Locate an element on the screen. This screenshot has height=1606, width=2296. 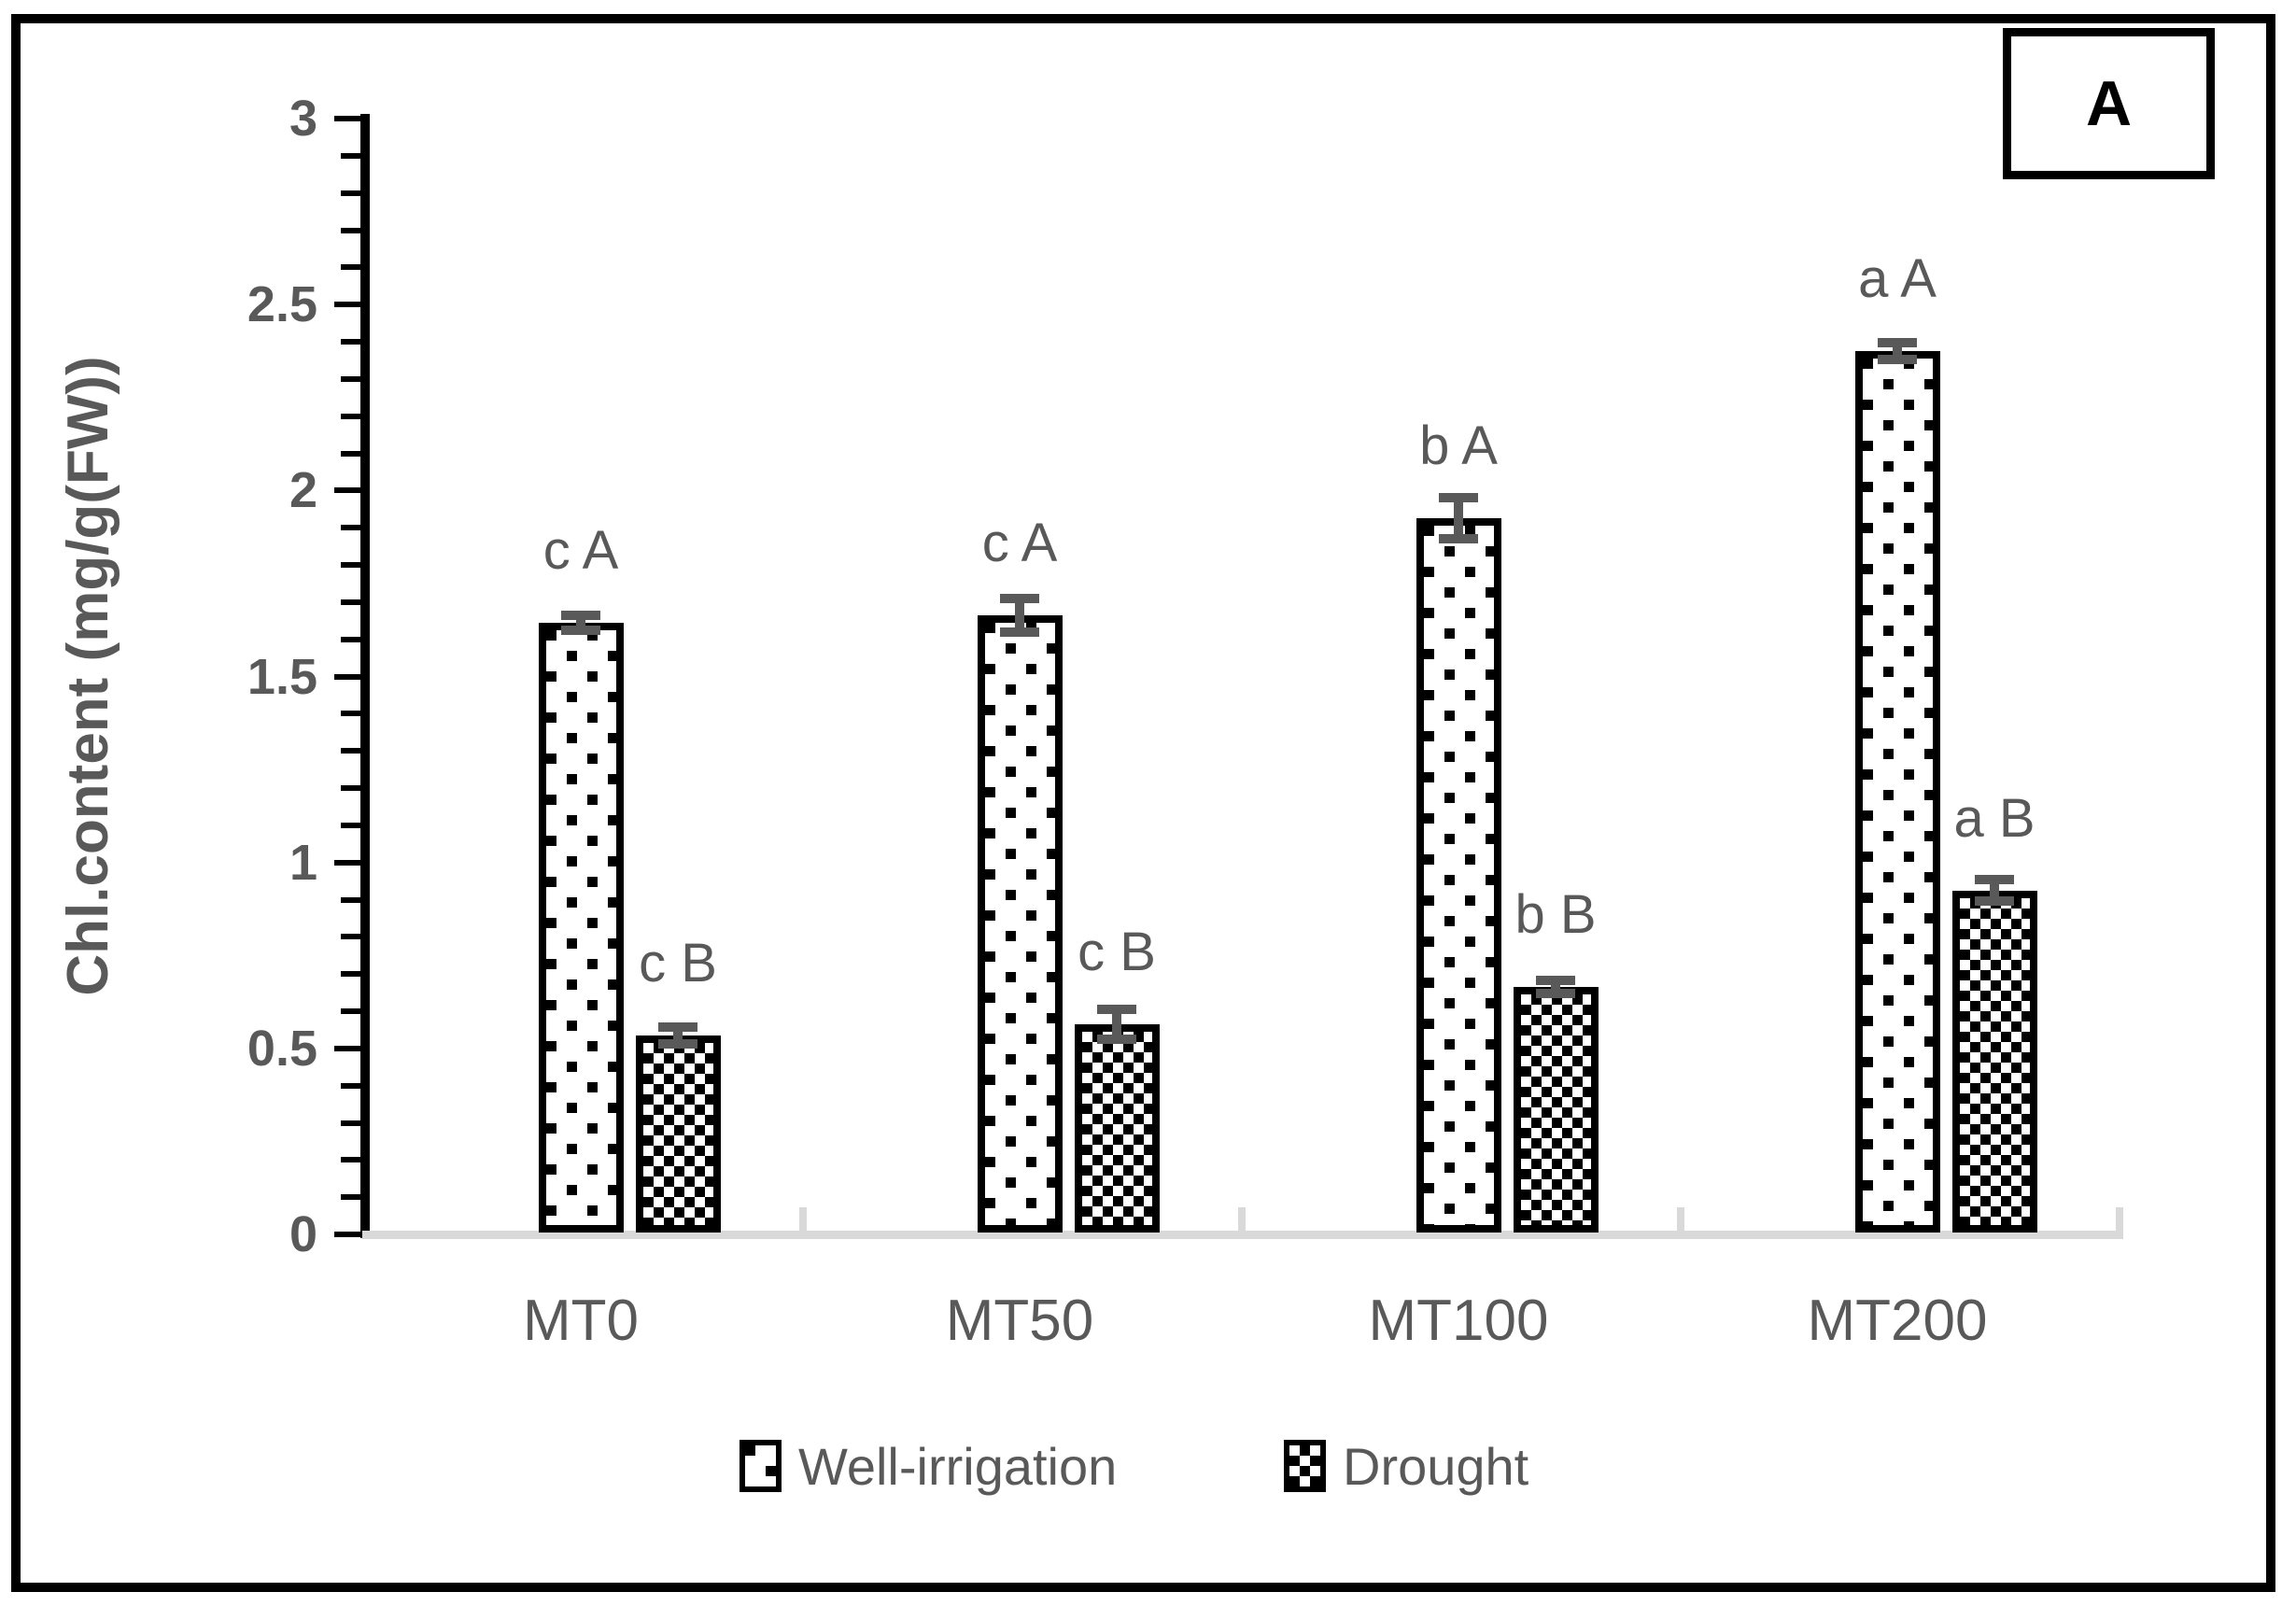
bar-drought-mt100 is located at coordinates (1556, 1110).